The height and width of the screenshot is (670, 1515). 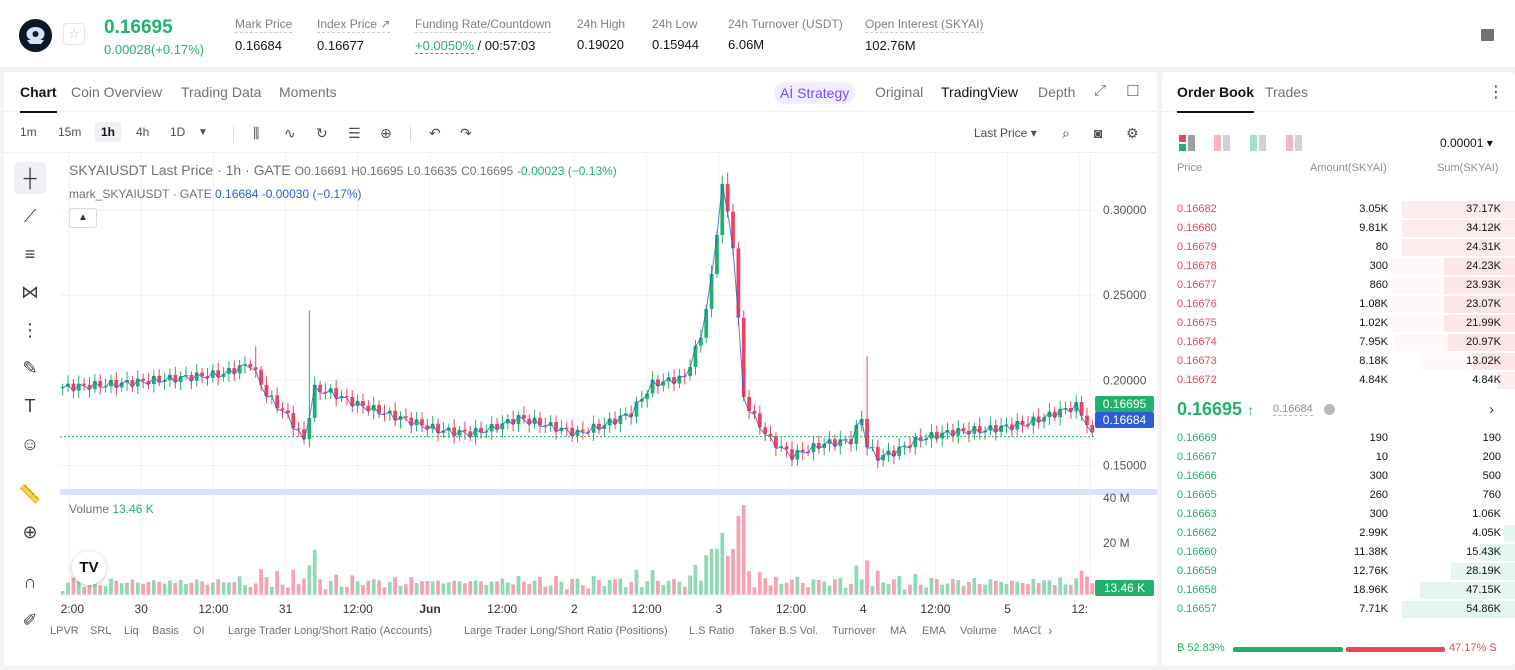 I want to click on stat-index-price: Index Price ↗ 0.16677, so click(x=354, y=35).